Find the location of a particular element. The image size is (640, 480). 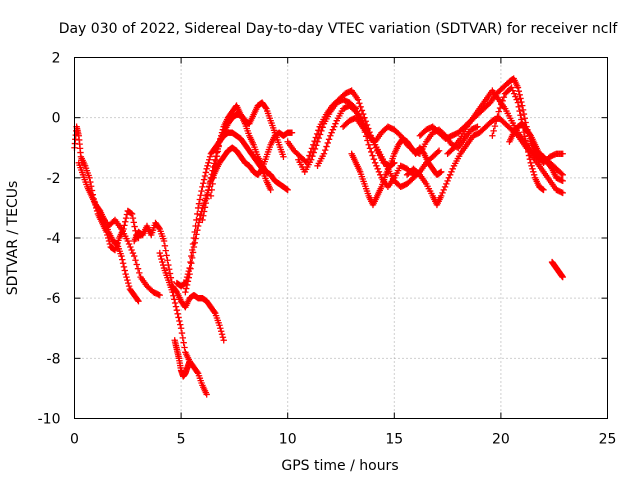

y-axis-label: SDTVAR / TECUs is located at coordinates (13, 238).